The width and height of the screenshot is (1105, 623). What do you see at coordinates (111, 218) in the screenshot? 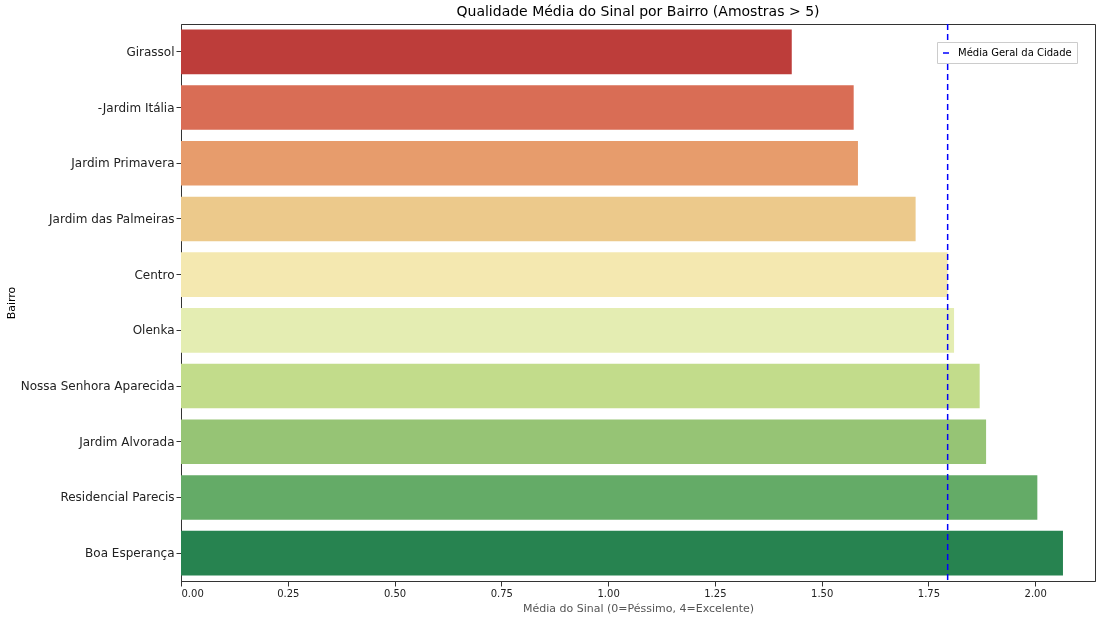
I see `y-tick-label: Jardim das Palmeiras` at bounding box center [111, 218].